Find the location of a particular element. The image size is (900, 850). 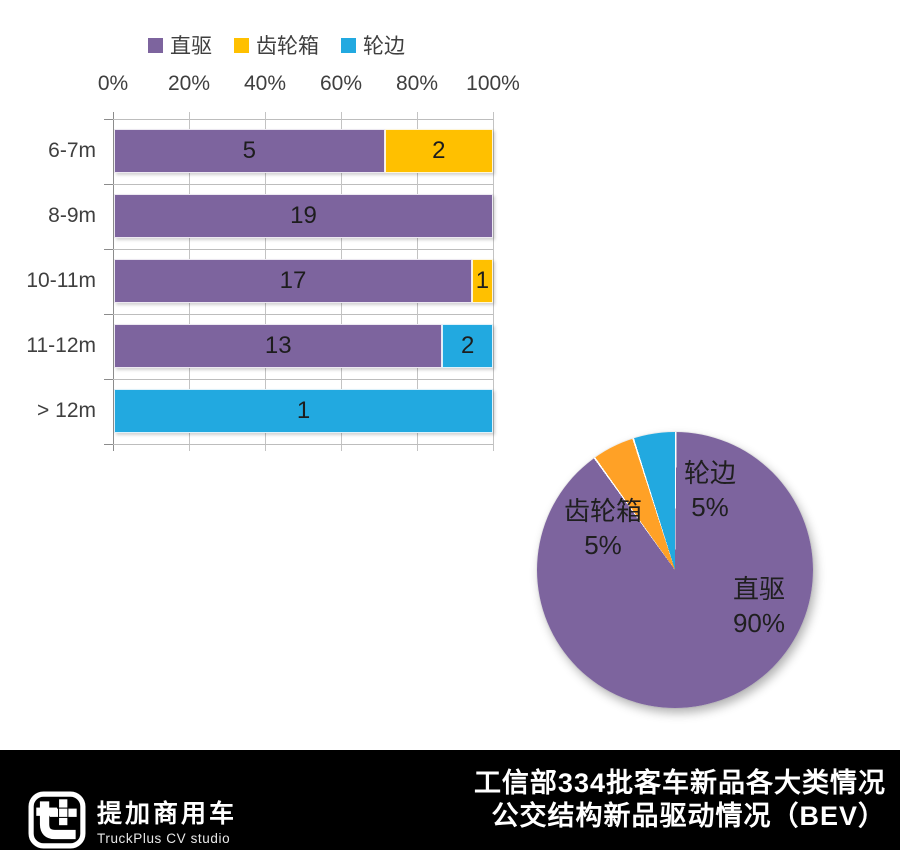

bar-row-11-12m: 13 2 is located at coordinates (303, 346).